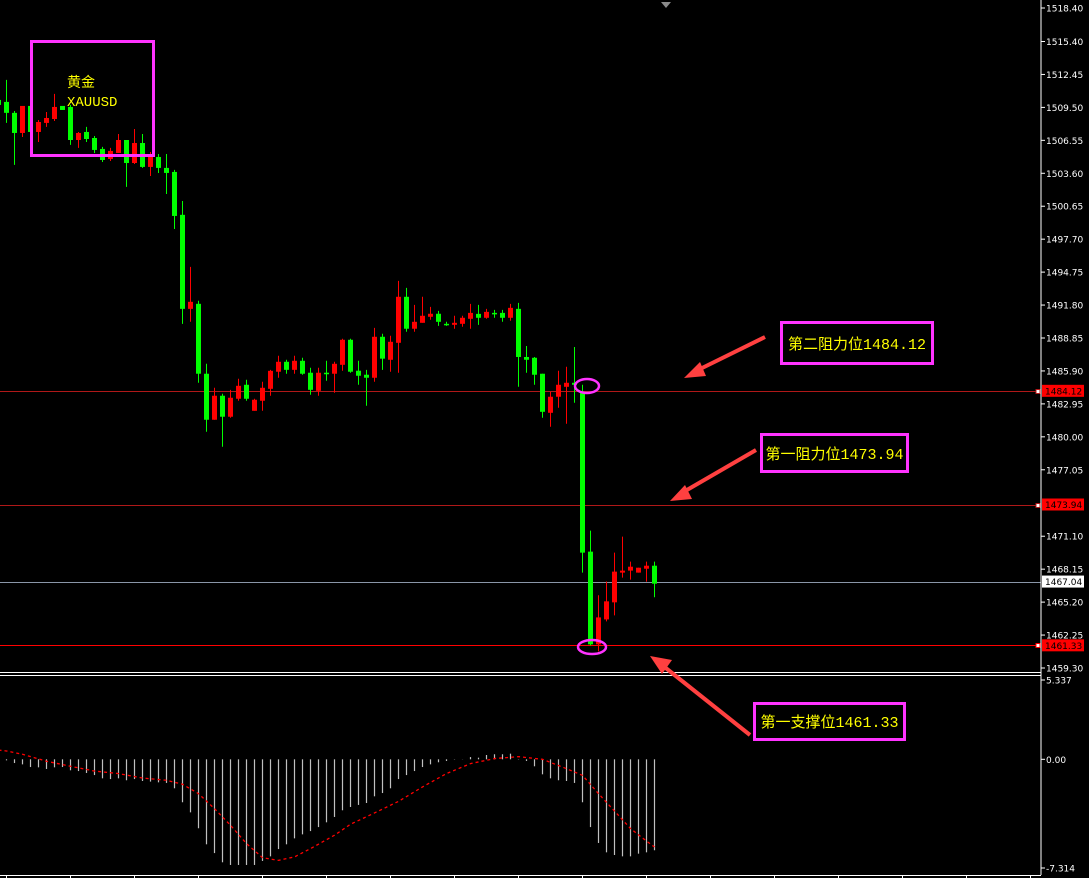  I want to click on arrow-icon, so click(714, 474).